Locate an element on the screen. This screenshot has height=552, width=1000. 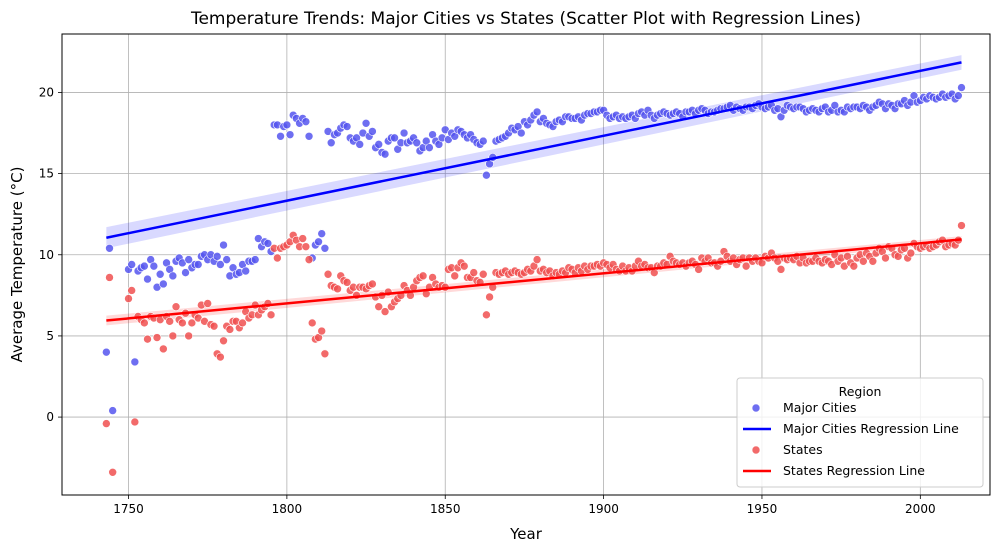
regression-line is located at coordinates (534, 280).